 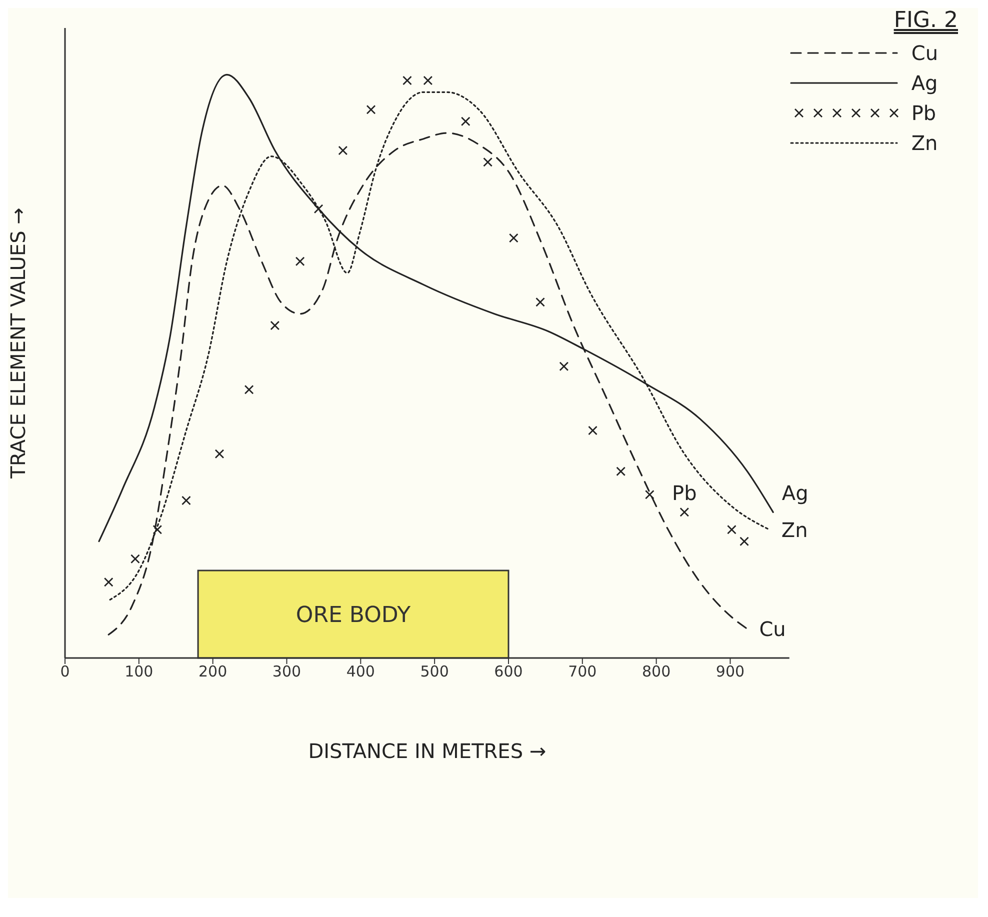 I want to click on x-tick-label: 900, so click(x=730, y=671).